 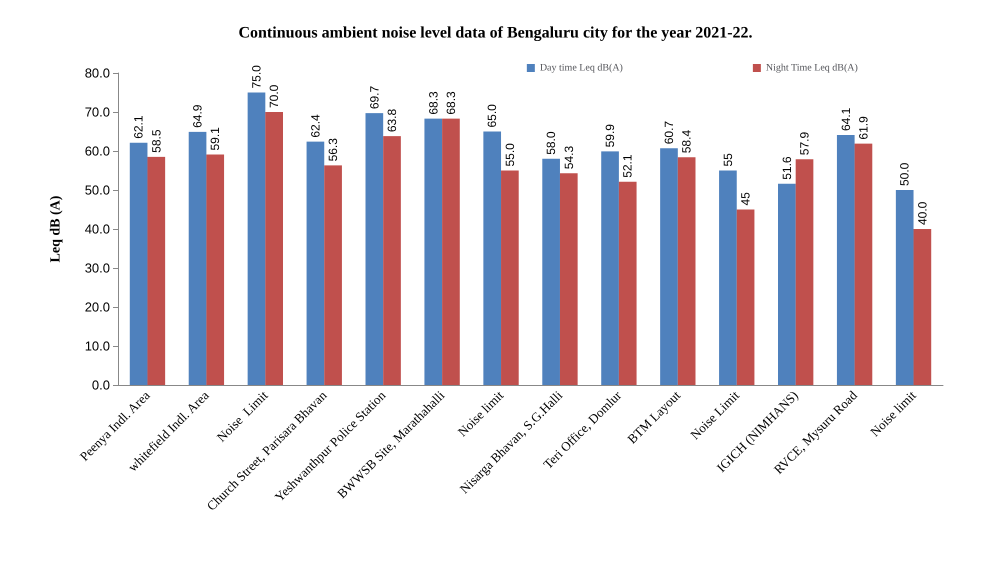 What do you see at coordinates (215, 138) in the screenshot?
I see `data-label: 59.1` at bounding box center [215, 138].